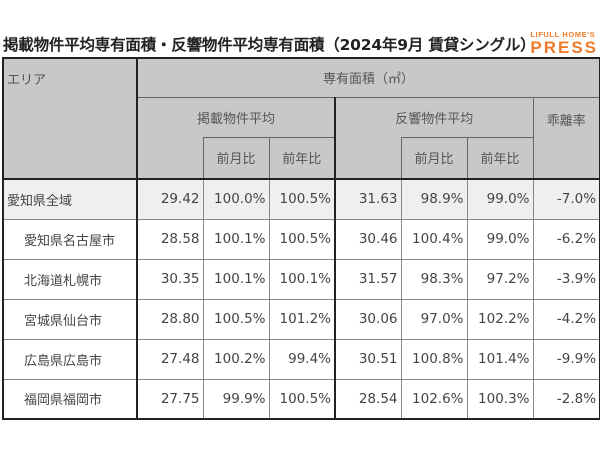 The width and height of the screenshot is (600, 450). I want to click on lifull-homes-press-logo: LIFULL HOME'S PRESS, so click(564, 43).